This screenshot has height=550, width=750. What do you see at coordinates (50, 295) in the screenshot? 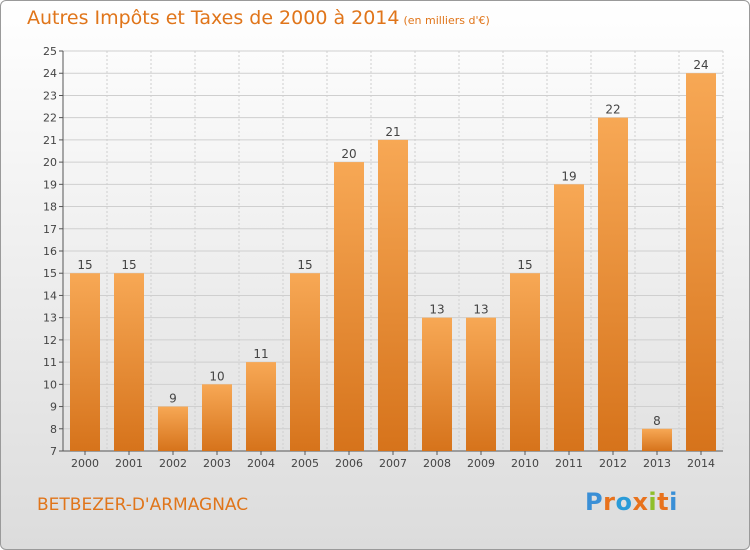
I see `y-tick-label: 14` at bounding box center [50, 295].